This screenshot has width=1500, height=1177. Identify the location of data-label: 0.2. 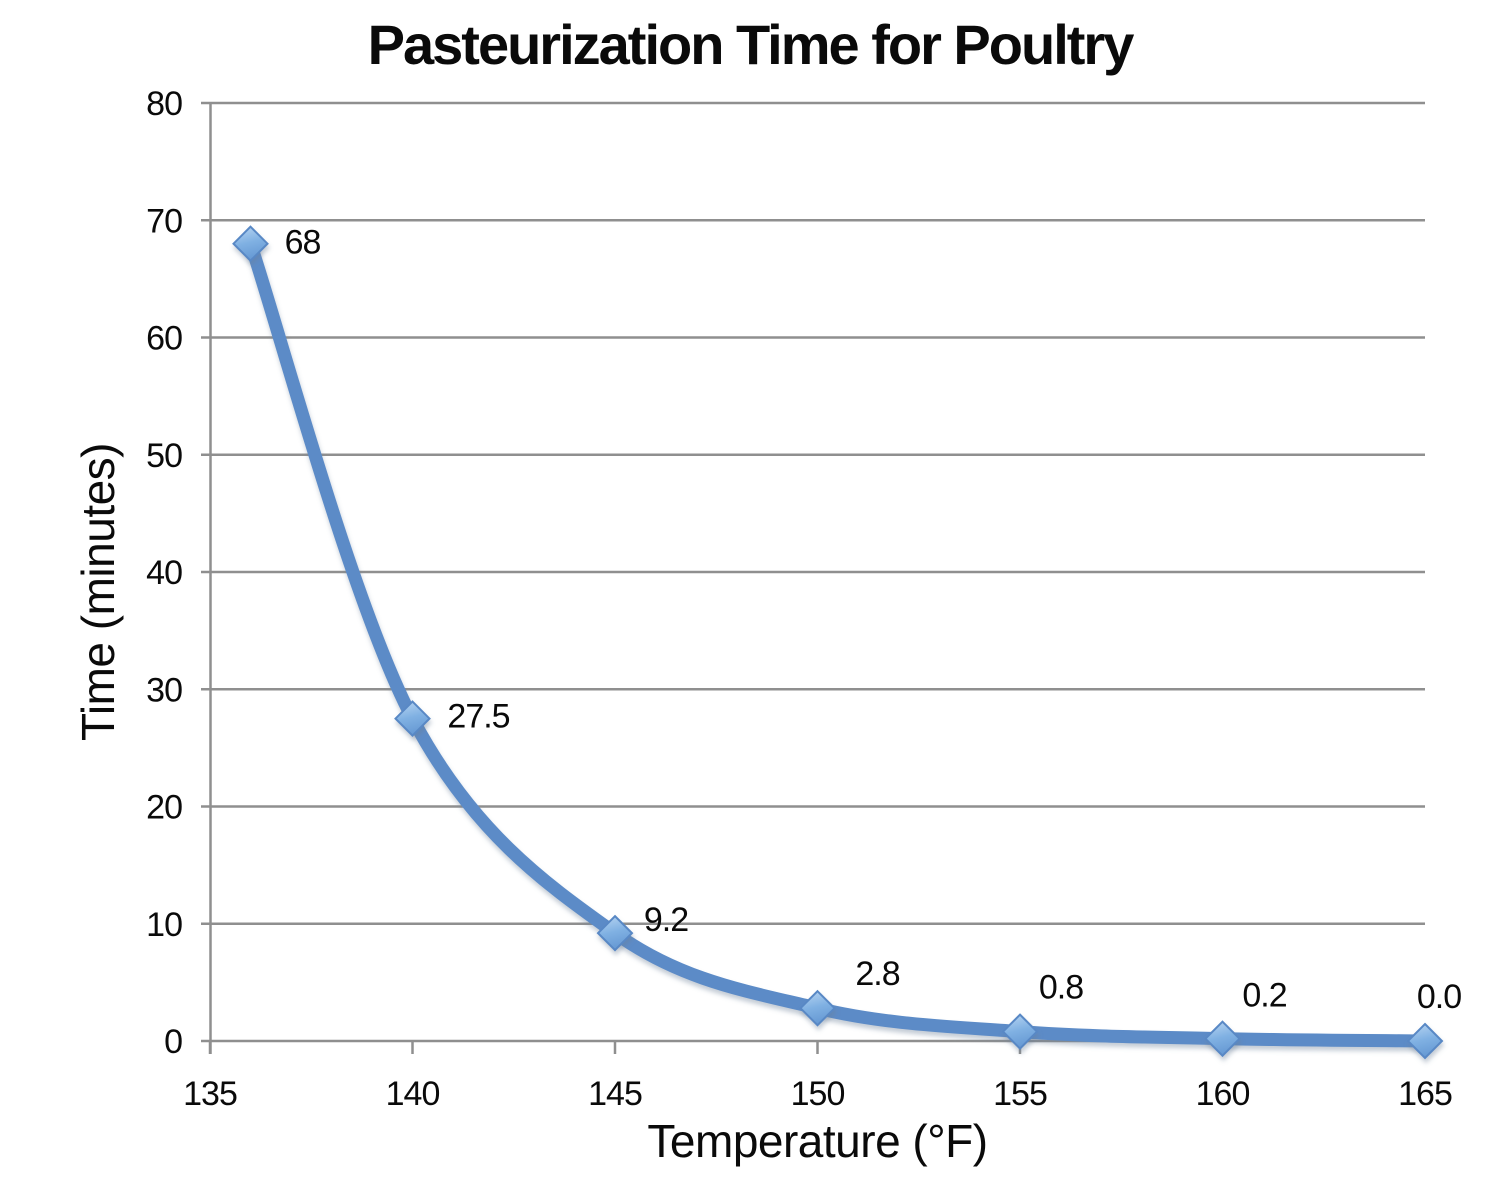
(1264, 996).